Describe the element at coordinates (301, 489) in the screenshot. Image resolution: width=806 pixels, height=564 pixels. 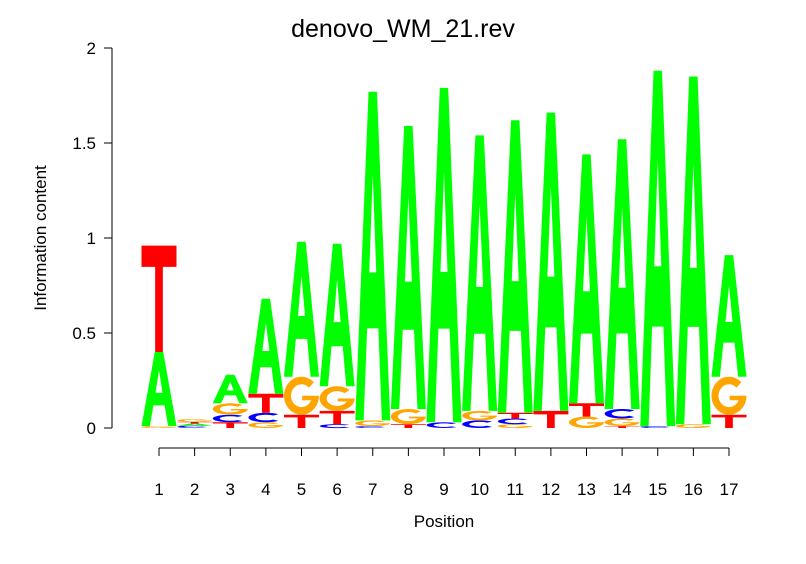
I see `x-tick-label: 5` at that location.